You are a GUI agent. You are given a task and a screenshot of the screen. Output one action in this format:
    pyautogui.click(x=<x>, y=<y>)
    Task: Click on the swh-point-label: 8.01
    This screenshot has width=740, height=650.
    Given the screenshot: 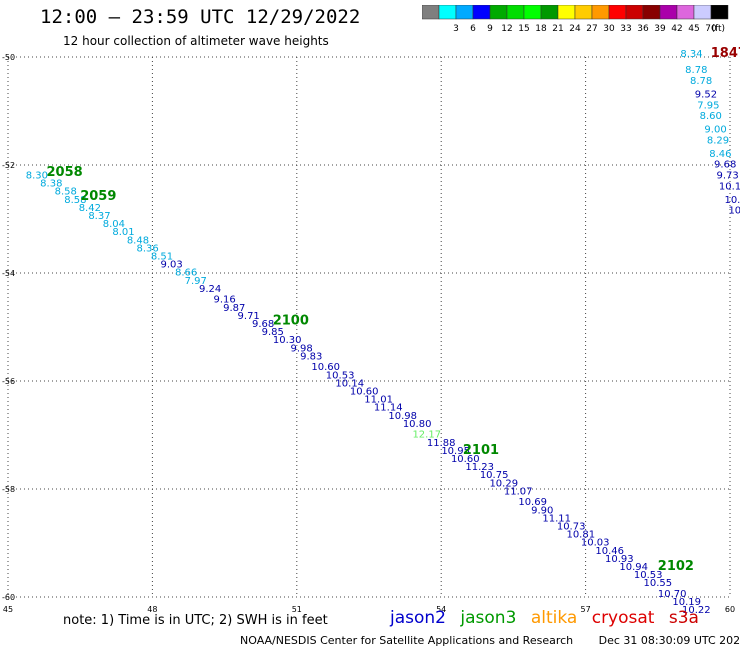 What is the action you would take?
    pyautogui.click(x=123, y=232)
    